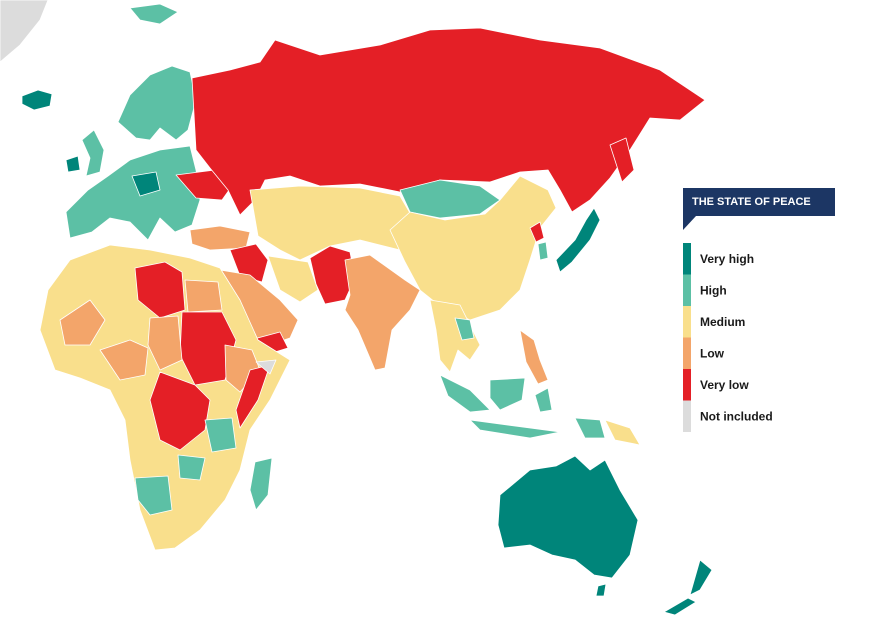 The image size is (880, 623). What do you see at coordinates (578, 240) in the screenshot?
I see `japan` at bounding box center [578, 240].